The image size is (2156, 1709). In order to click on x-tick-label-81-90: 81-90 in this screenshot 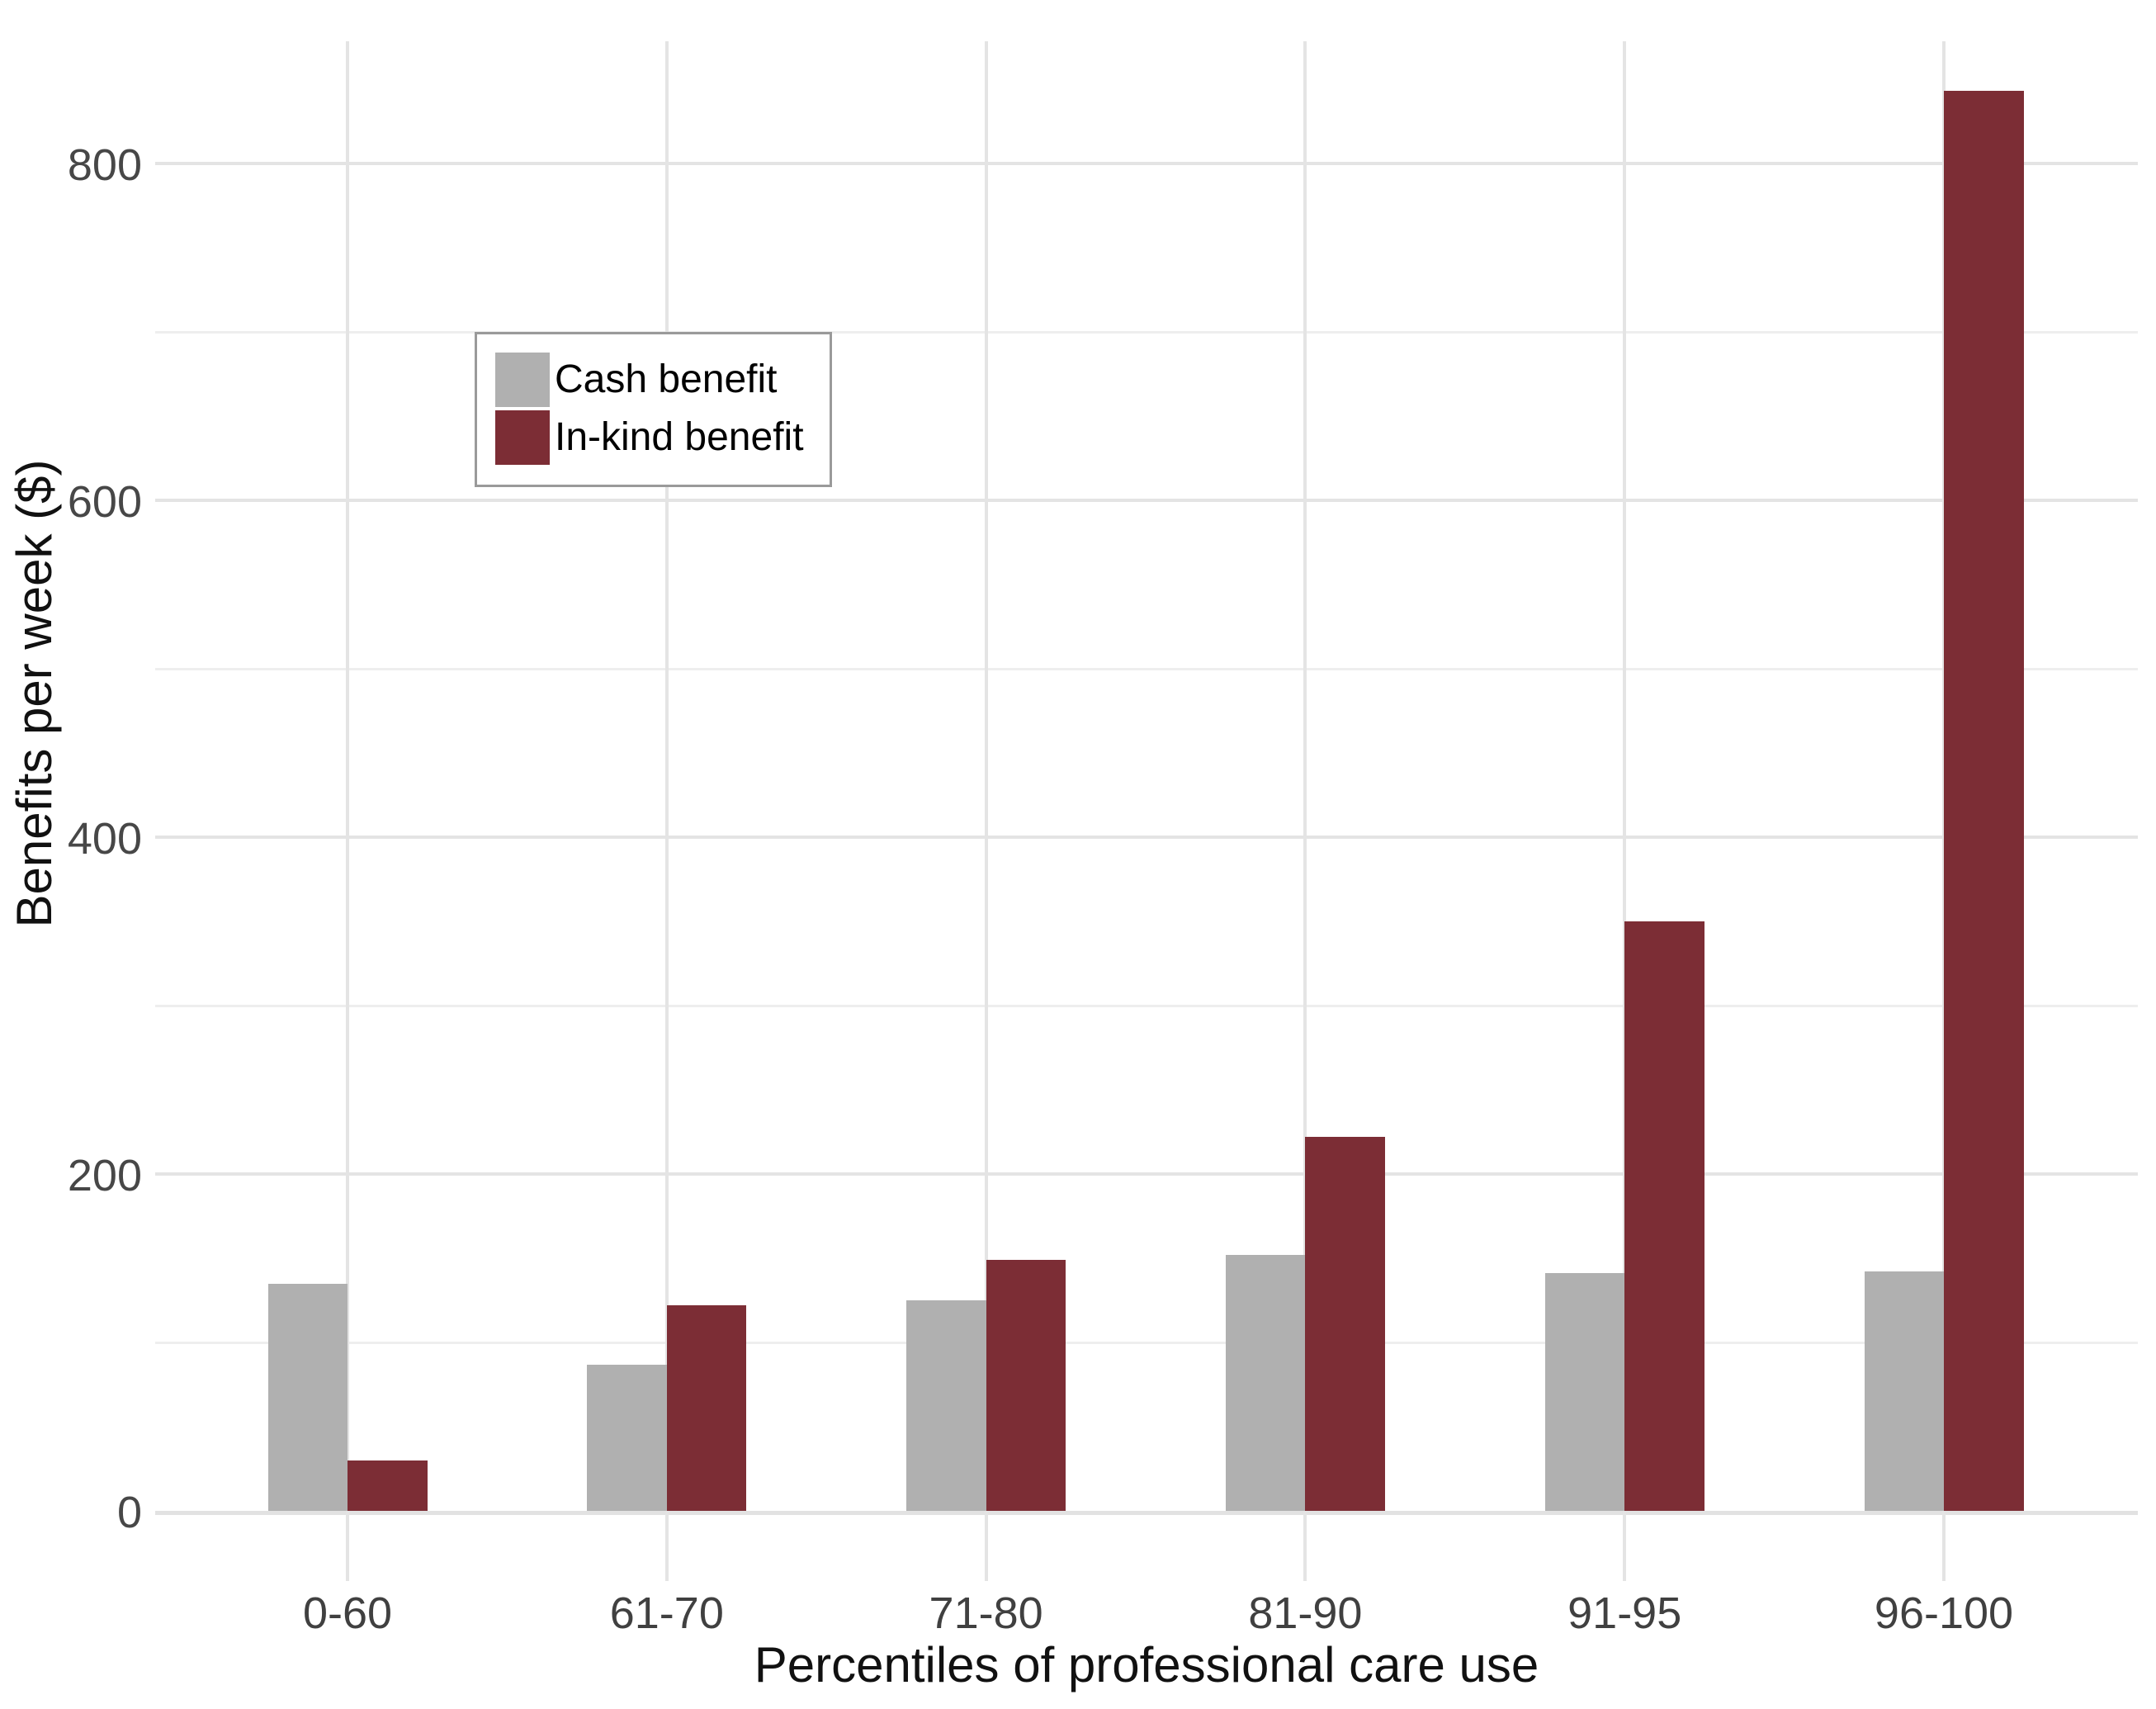, I will do `click(1305, 1613)`.